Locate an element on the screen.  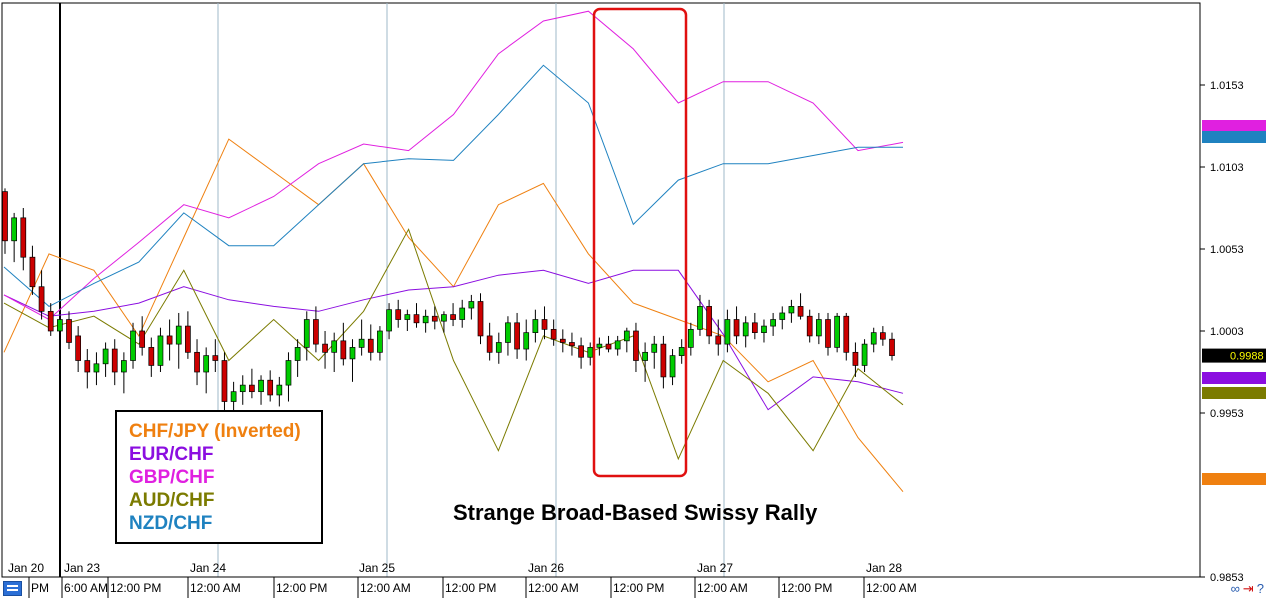
highlight-box is located at coordinates (640, 242).